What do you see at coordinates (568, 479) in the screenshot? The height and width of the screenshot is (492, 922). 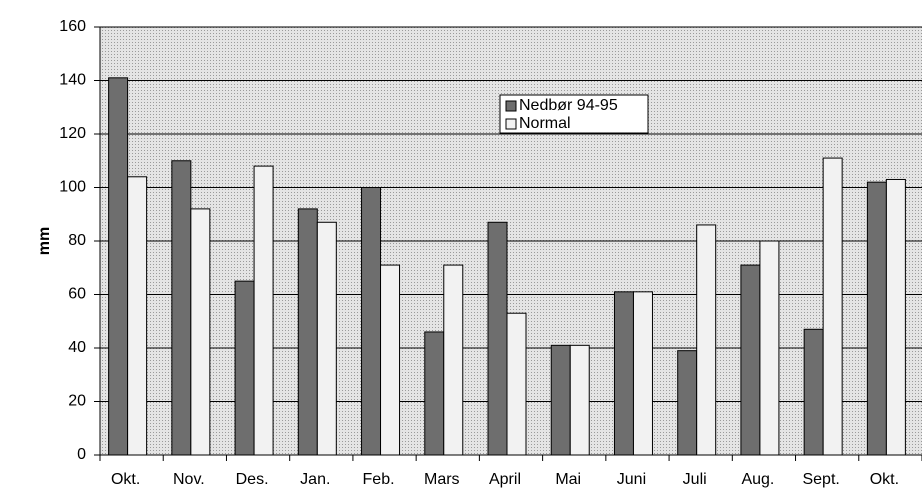 I see `x-tick-label: Mai` at bounding box center [568, 479].